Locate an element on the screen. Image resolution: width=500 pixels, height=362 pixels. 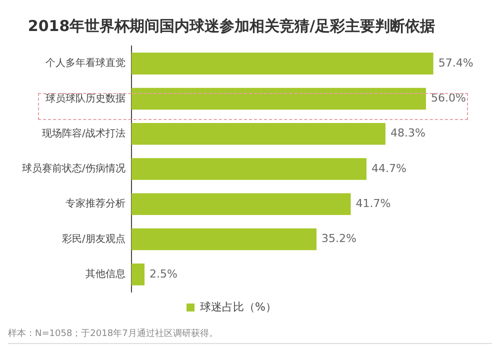
data-label: 2.5% is located at coordinates (164, 273).